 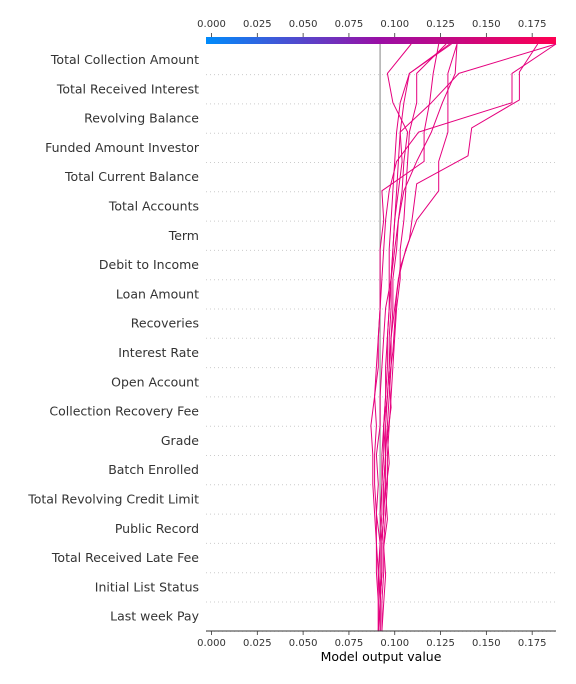 What do you see at coordinates (349, 24) in the screenshot?
I see `top-tick-label: 0.075` at bounding box center [349, 24].